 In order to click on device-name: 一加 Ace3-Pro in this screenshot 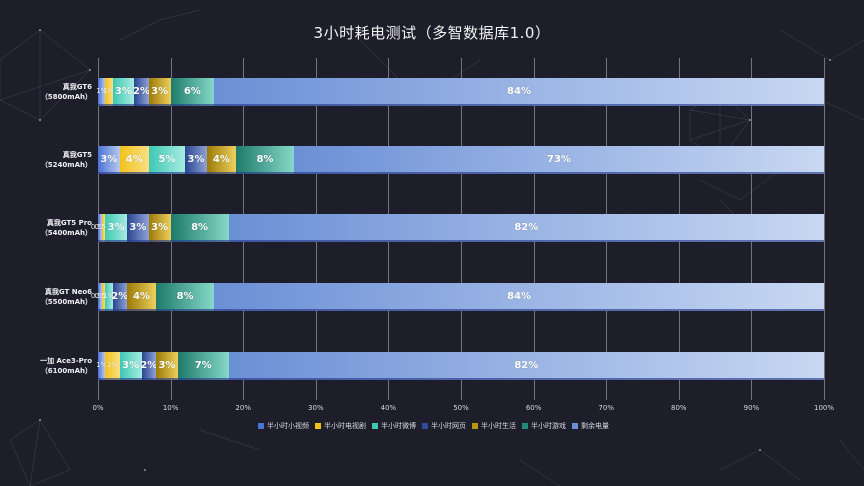, I will do `click(66, 361)`.